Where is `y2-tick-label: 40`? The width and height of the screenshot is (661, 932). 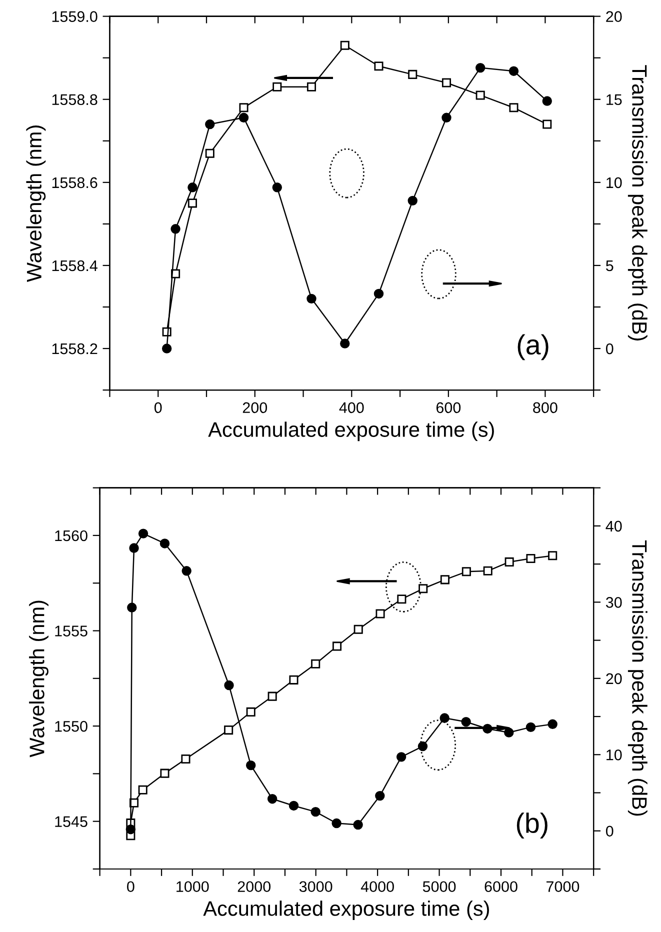 y2-tick-label: 40 is located at coordinates (614, 526).